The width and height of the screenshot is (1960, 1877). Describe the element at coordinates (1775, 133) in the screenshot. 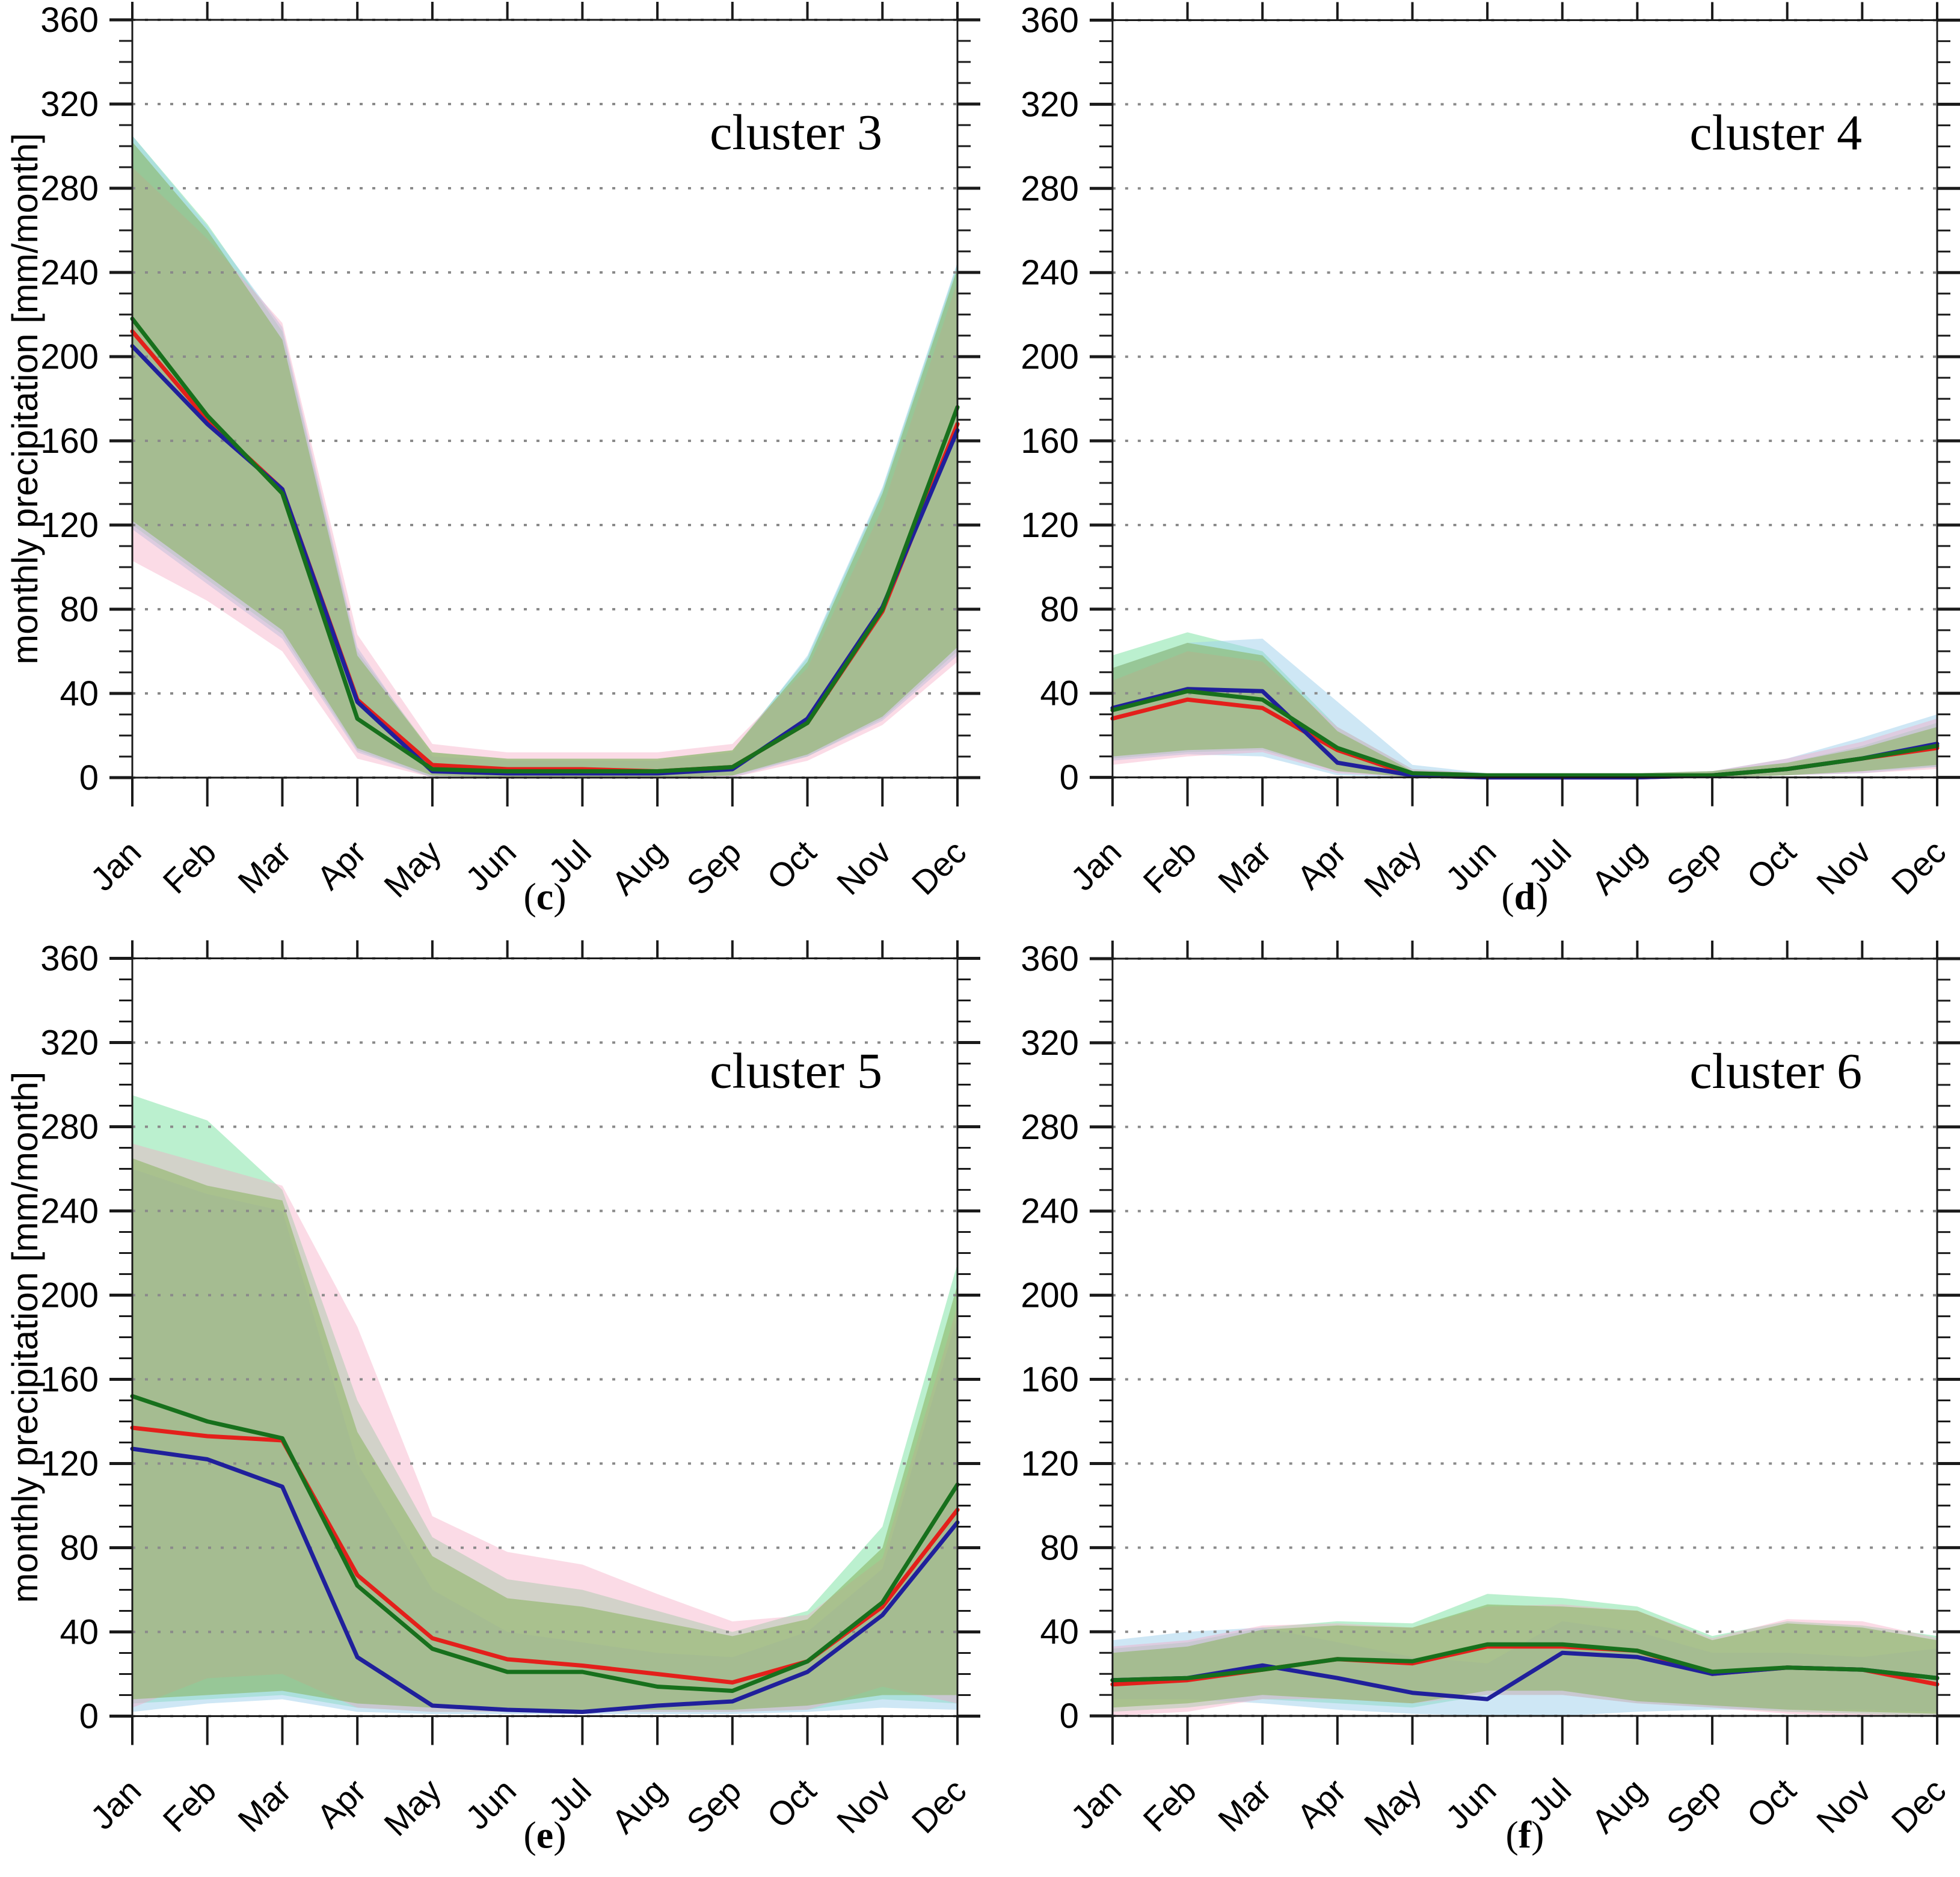

I see `panel-title: cluster 4` at that location.